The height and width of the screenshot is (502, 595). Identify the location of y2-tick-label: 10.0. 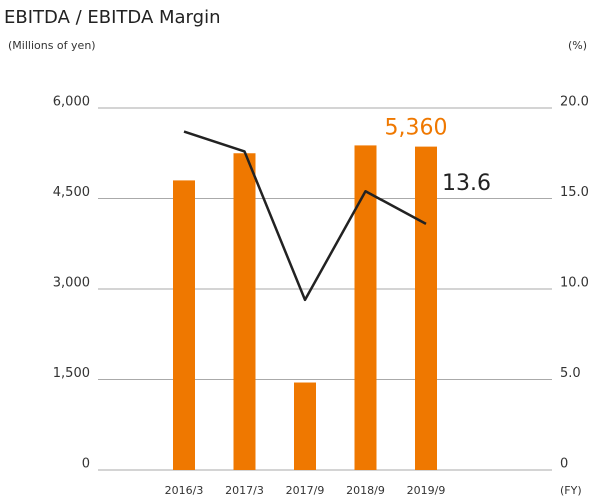
(574, 283).